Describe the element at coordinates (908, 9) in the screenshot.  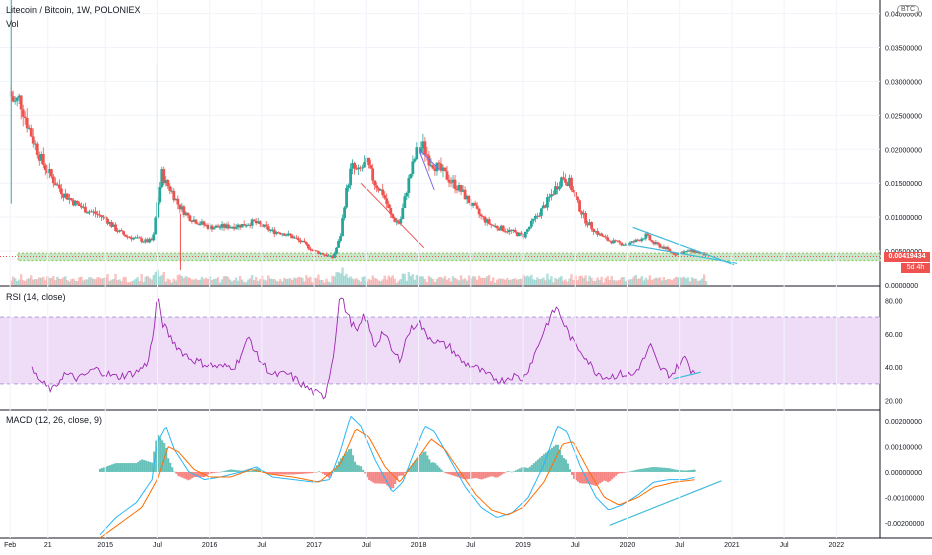
I see `currency-badge: BTC` at that location.